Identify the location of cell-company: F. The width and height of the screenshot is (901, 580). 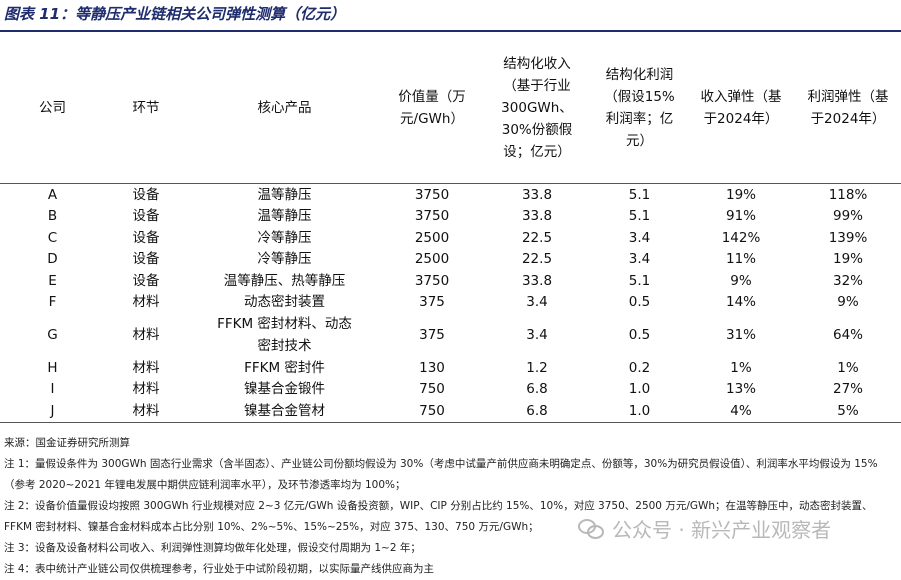
(52, 302).